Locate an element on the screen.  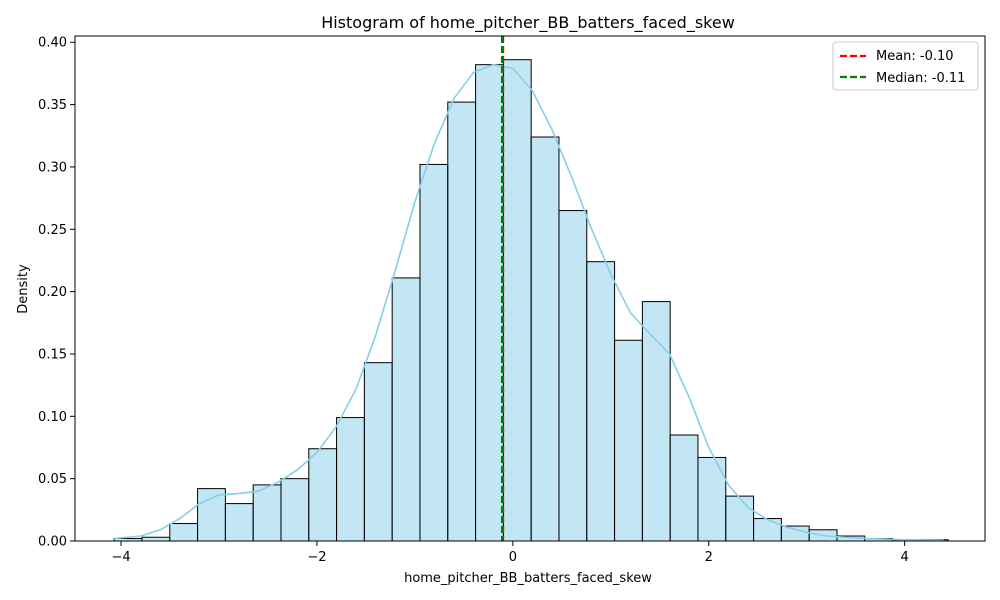
x-tick-label: 0 is located at coordinates (513, 557).